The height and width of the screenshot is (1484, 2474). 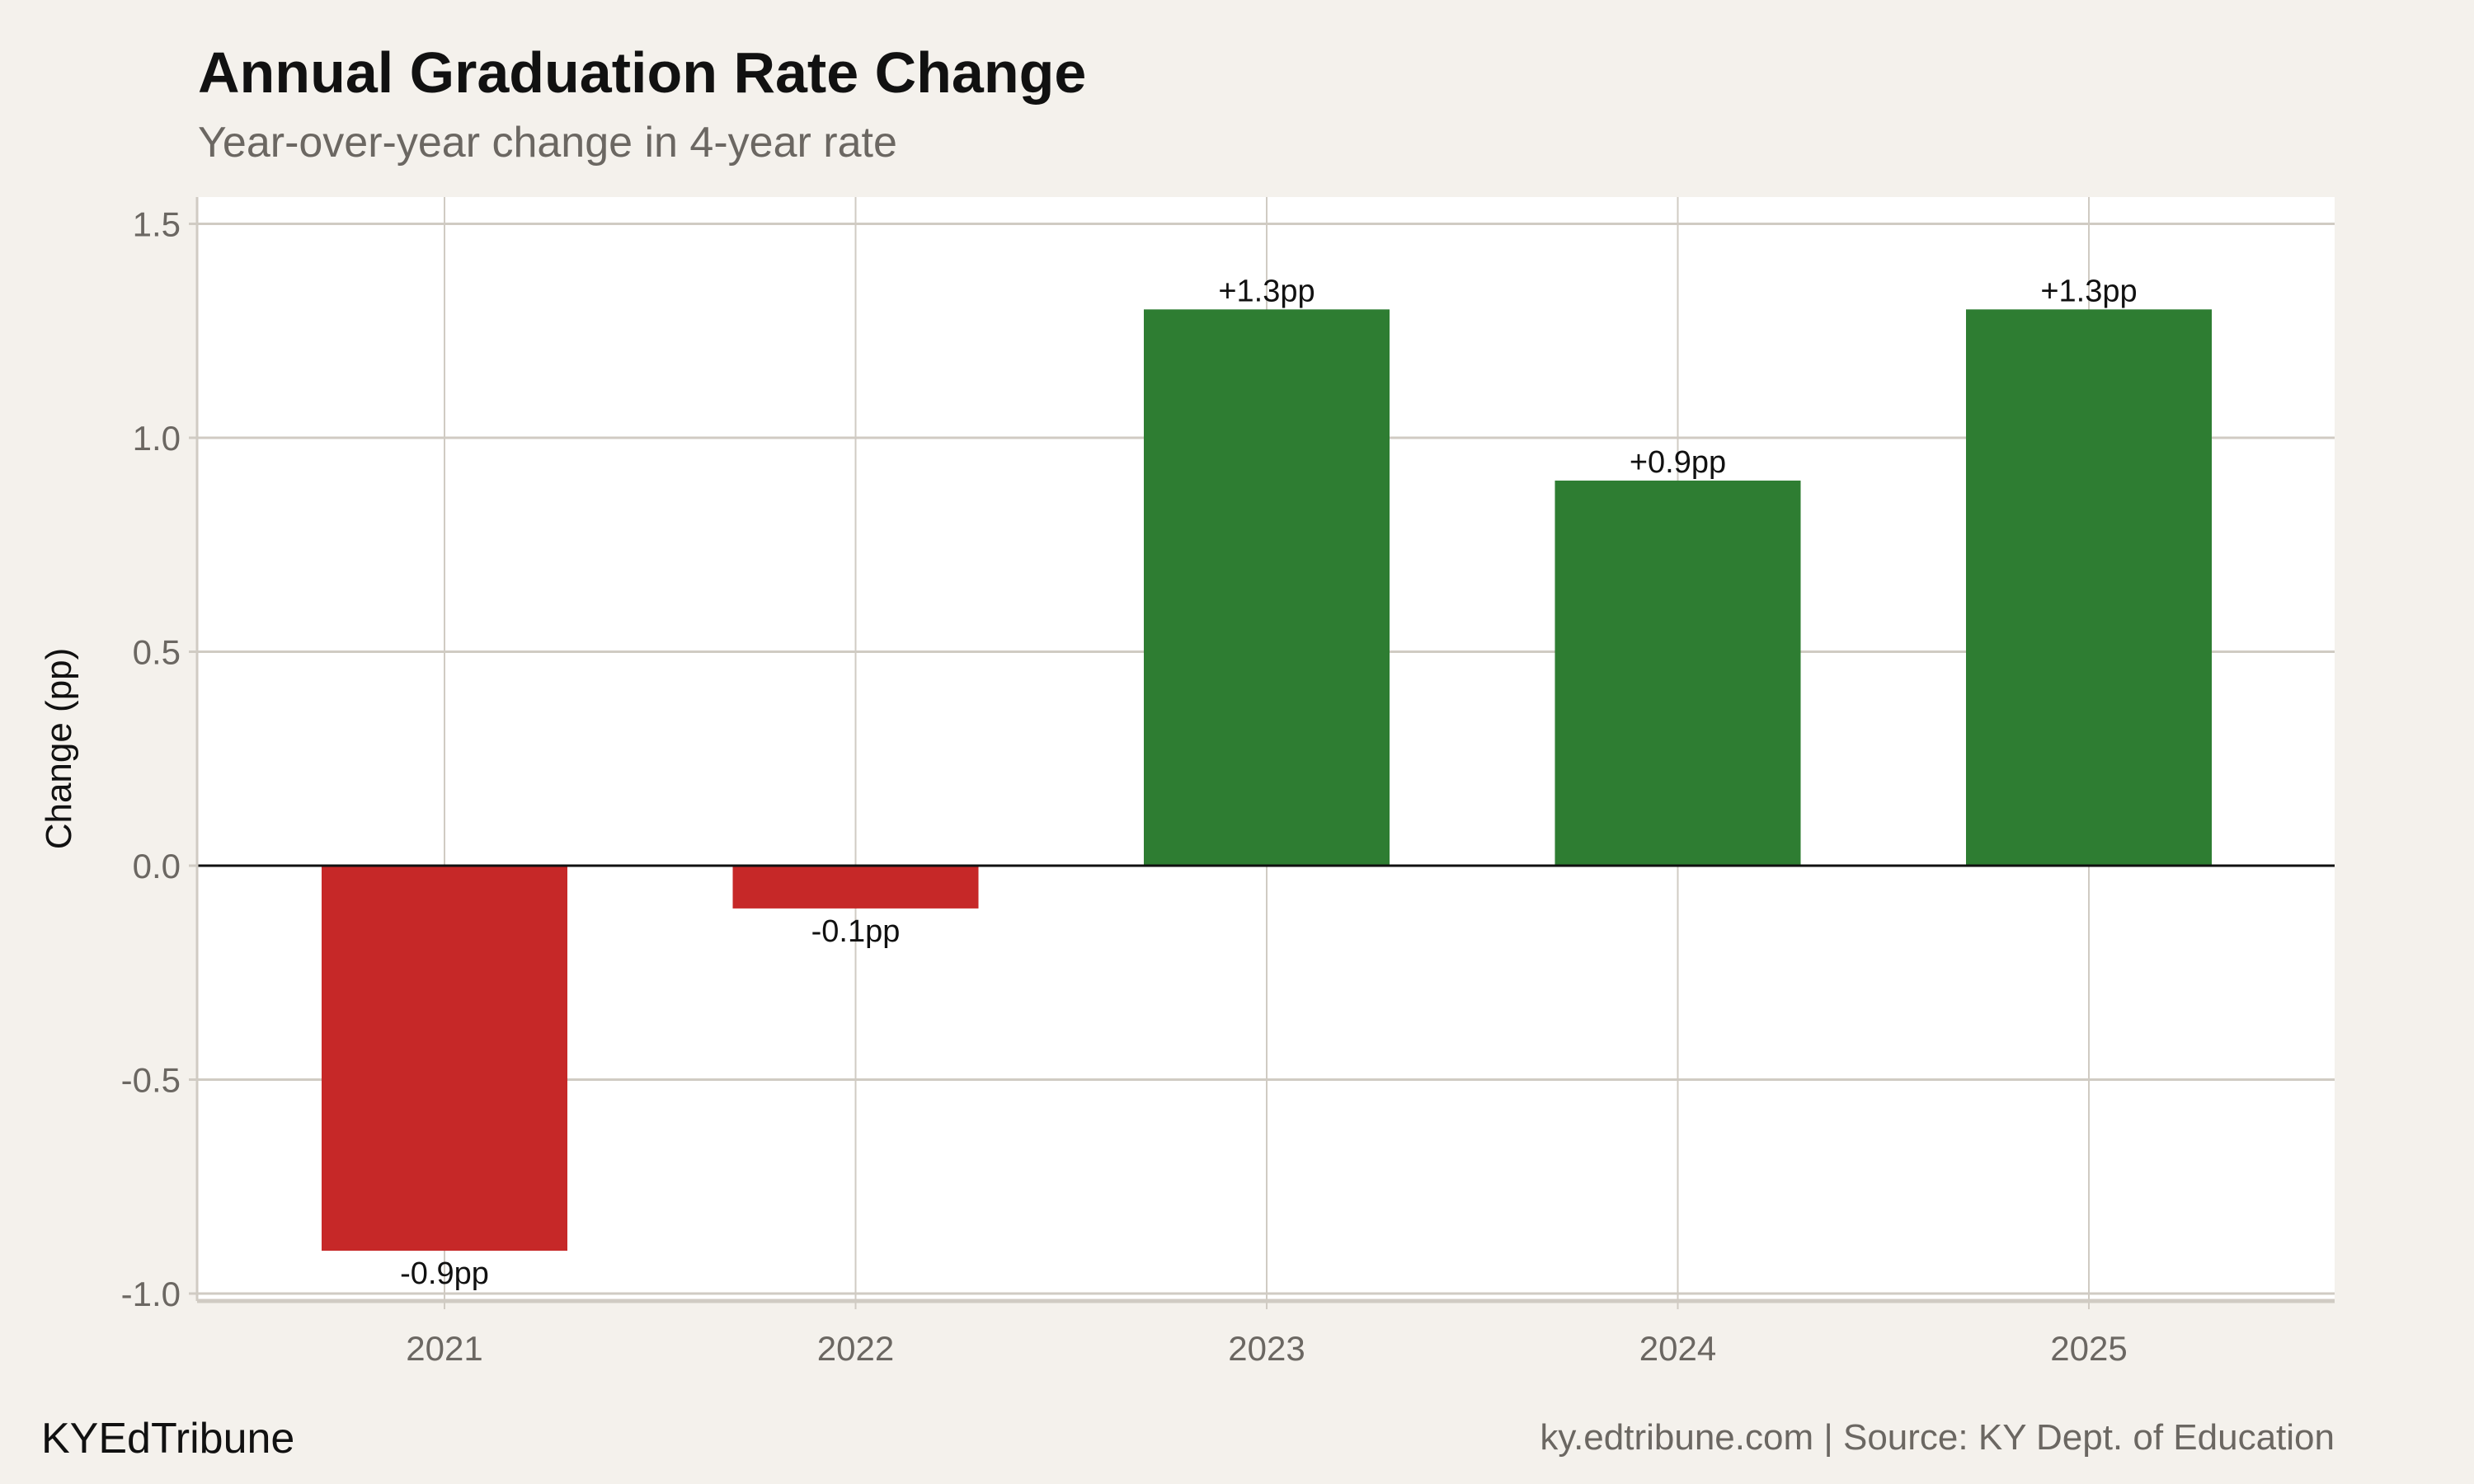 I want to click on chart-subtitle: Year-over-year change in 4-year rate, so click(x=547, y=143).